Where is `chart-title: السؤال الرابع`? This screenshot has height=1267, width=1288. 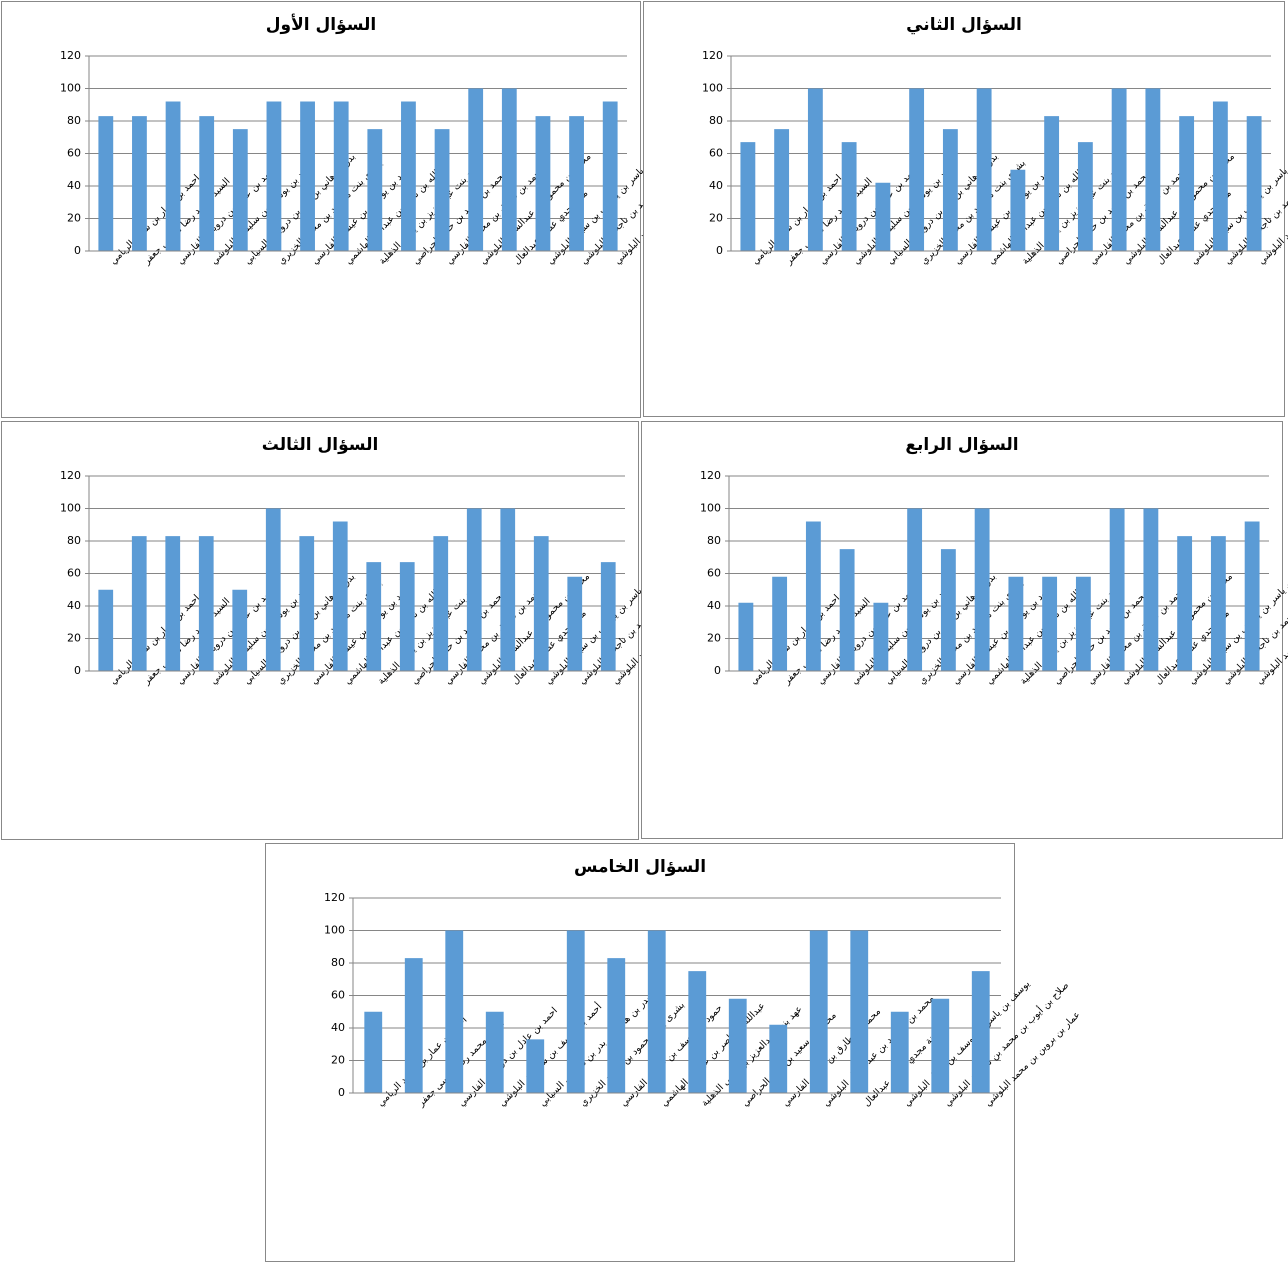
chart-title: السؤال الرابع is located at coordinates (961, 445).